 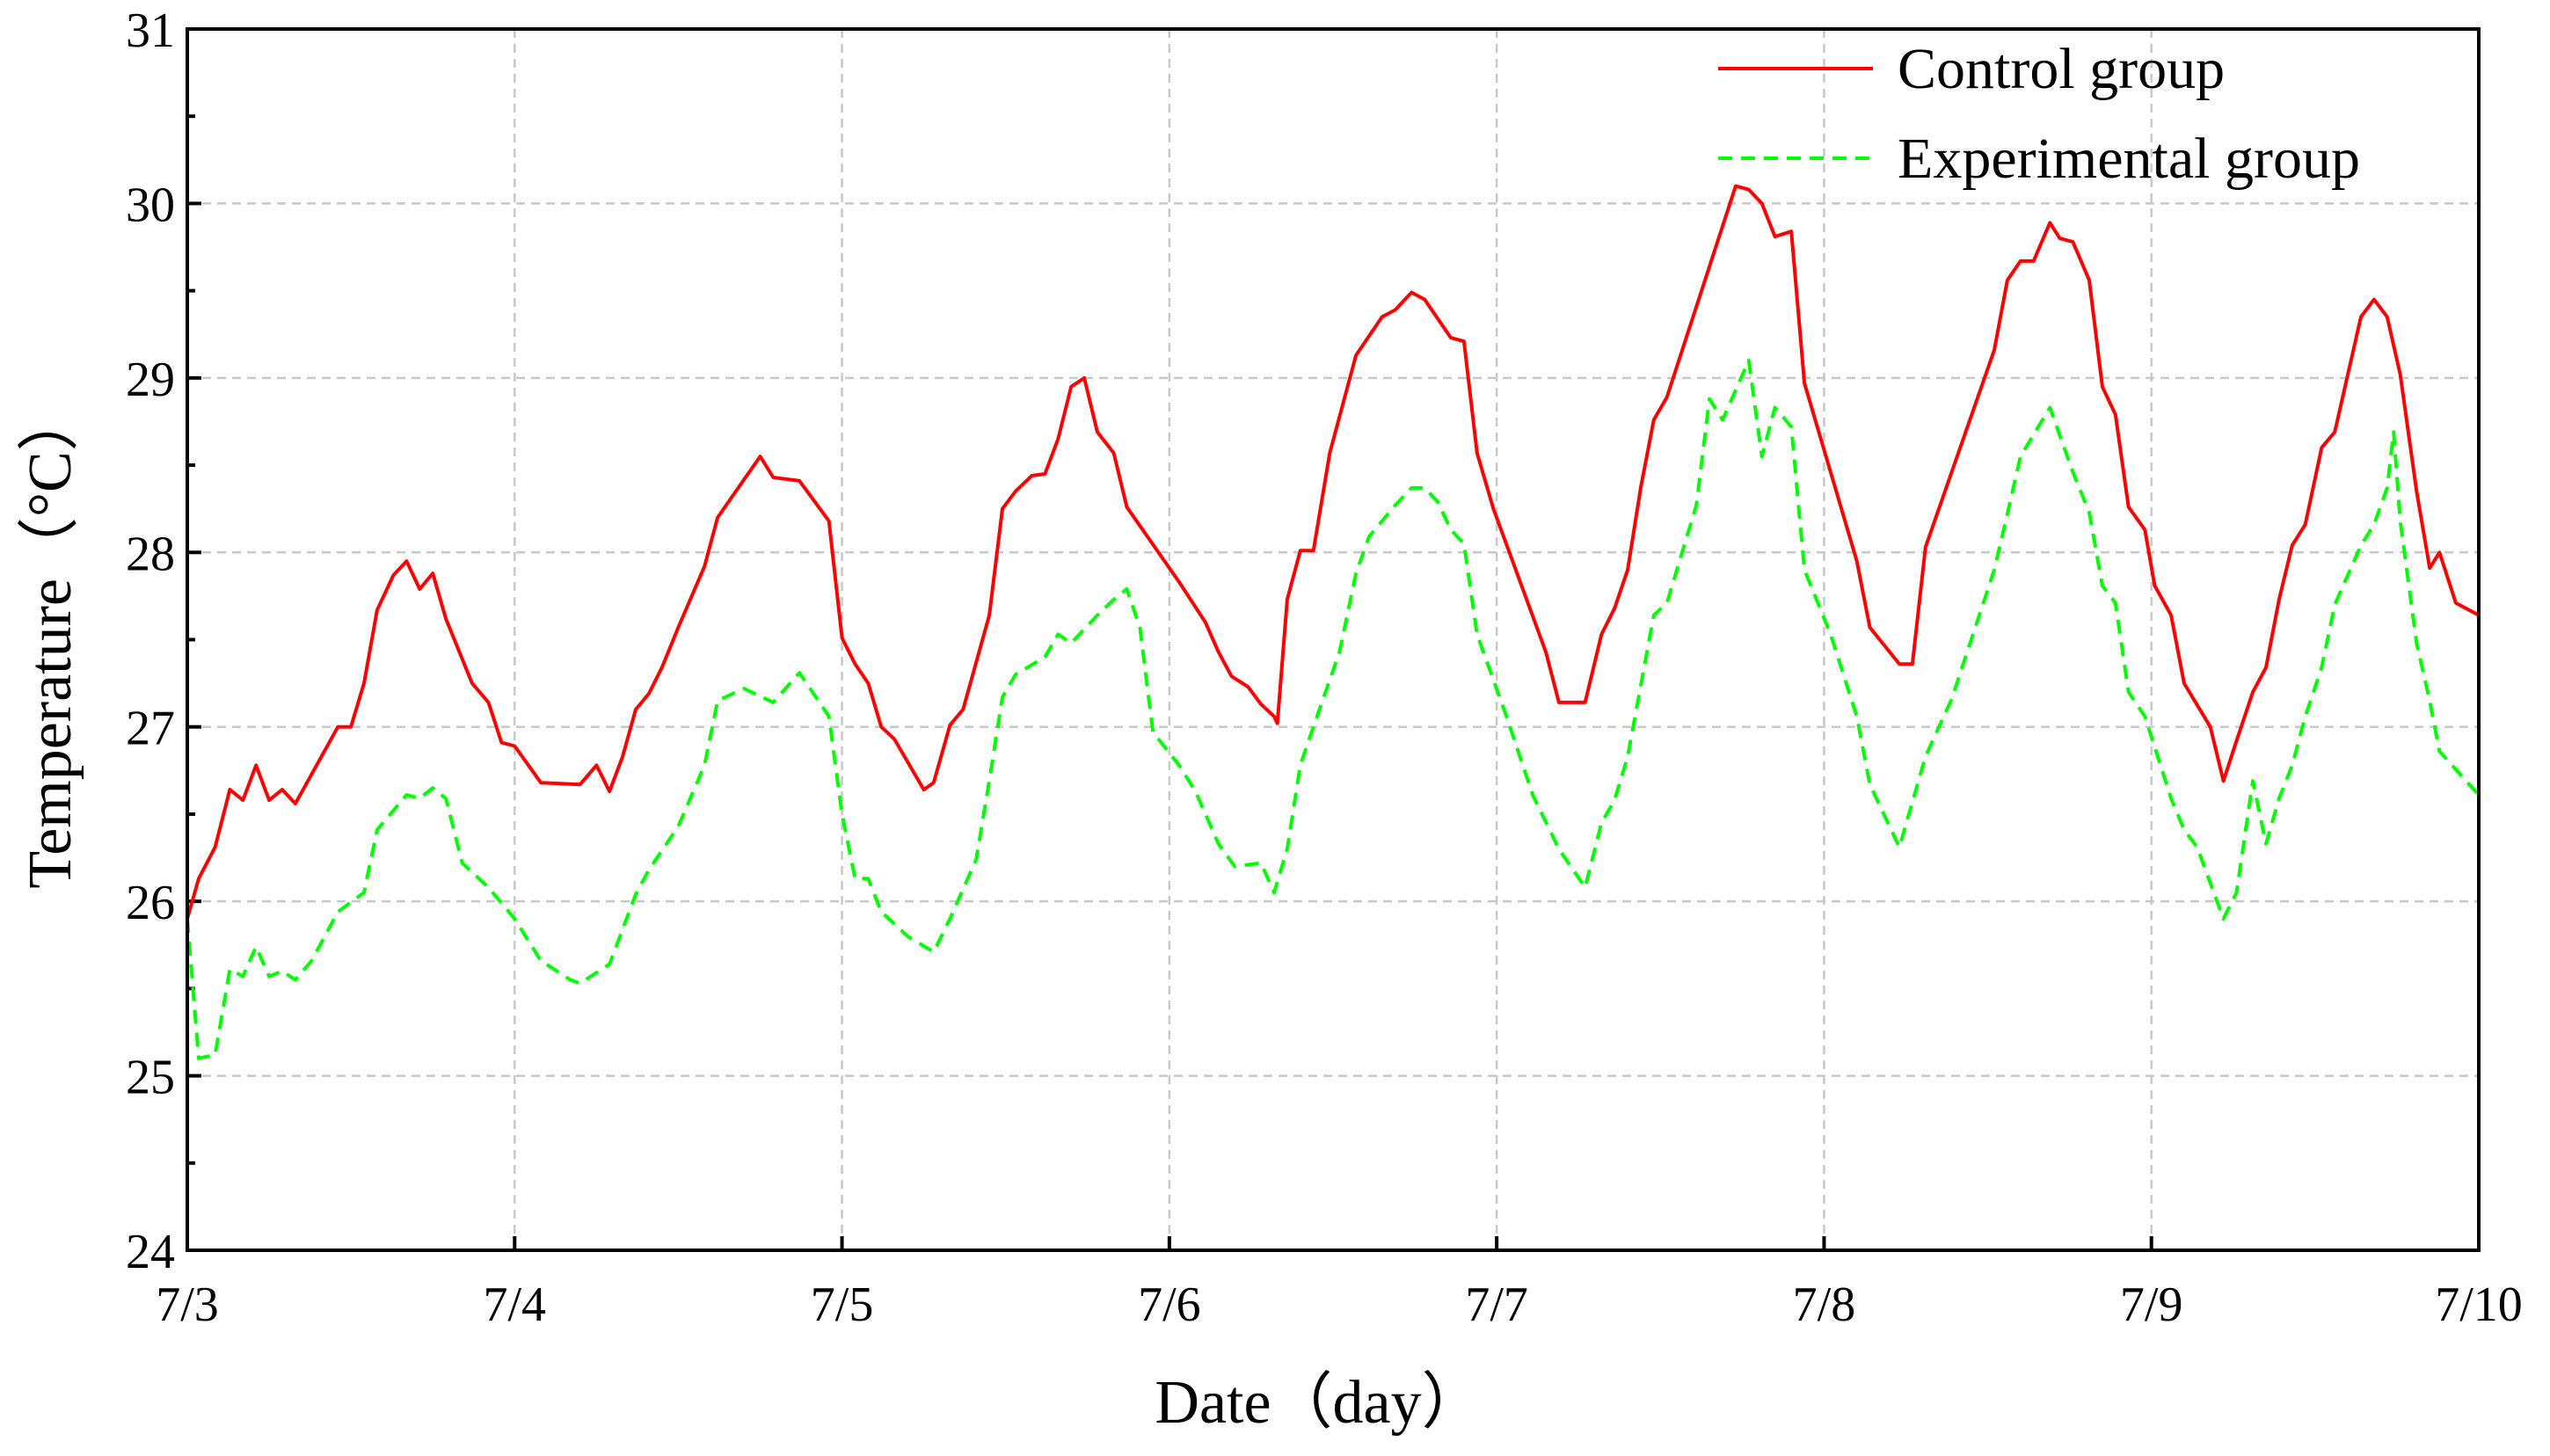 I want to click on x-tick-label: 7/10, so click(x=2479, y=1305).